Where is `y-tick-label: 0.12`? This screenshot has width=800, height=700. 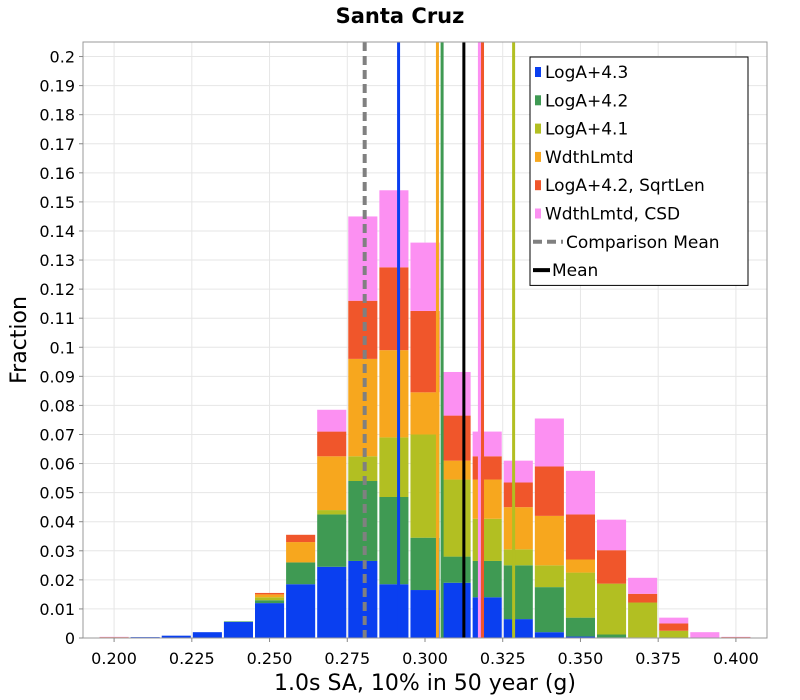 y-tick-label: 0.12 is located at coordinates (57, 289).